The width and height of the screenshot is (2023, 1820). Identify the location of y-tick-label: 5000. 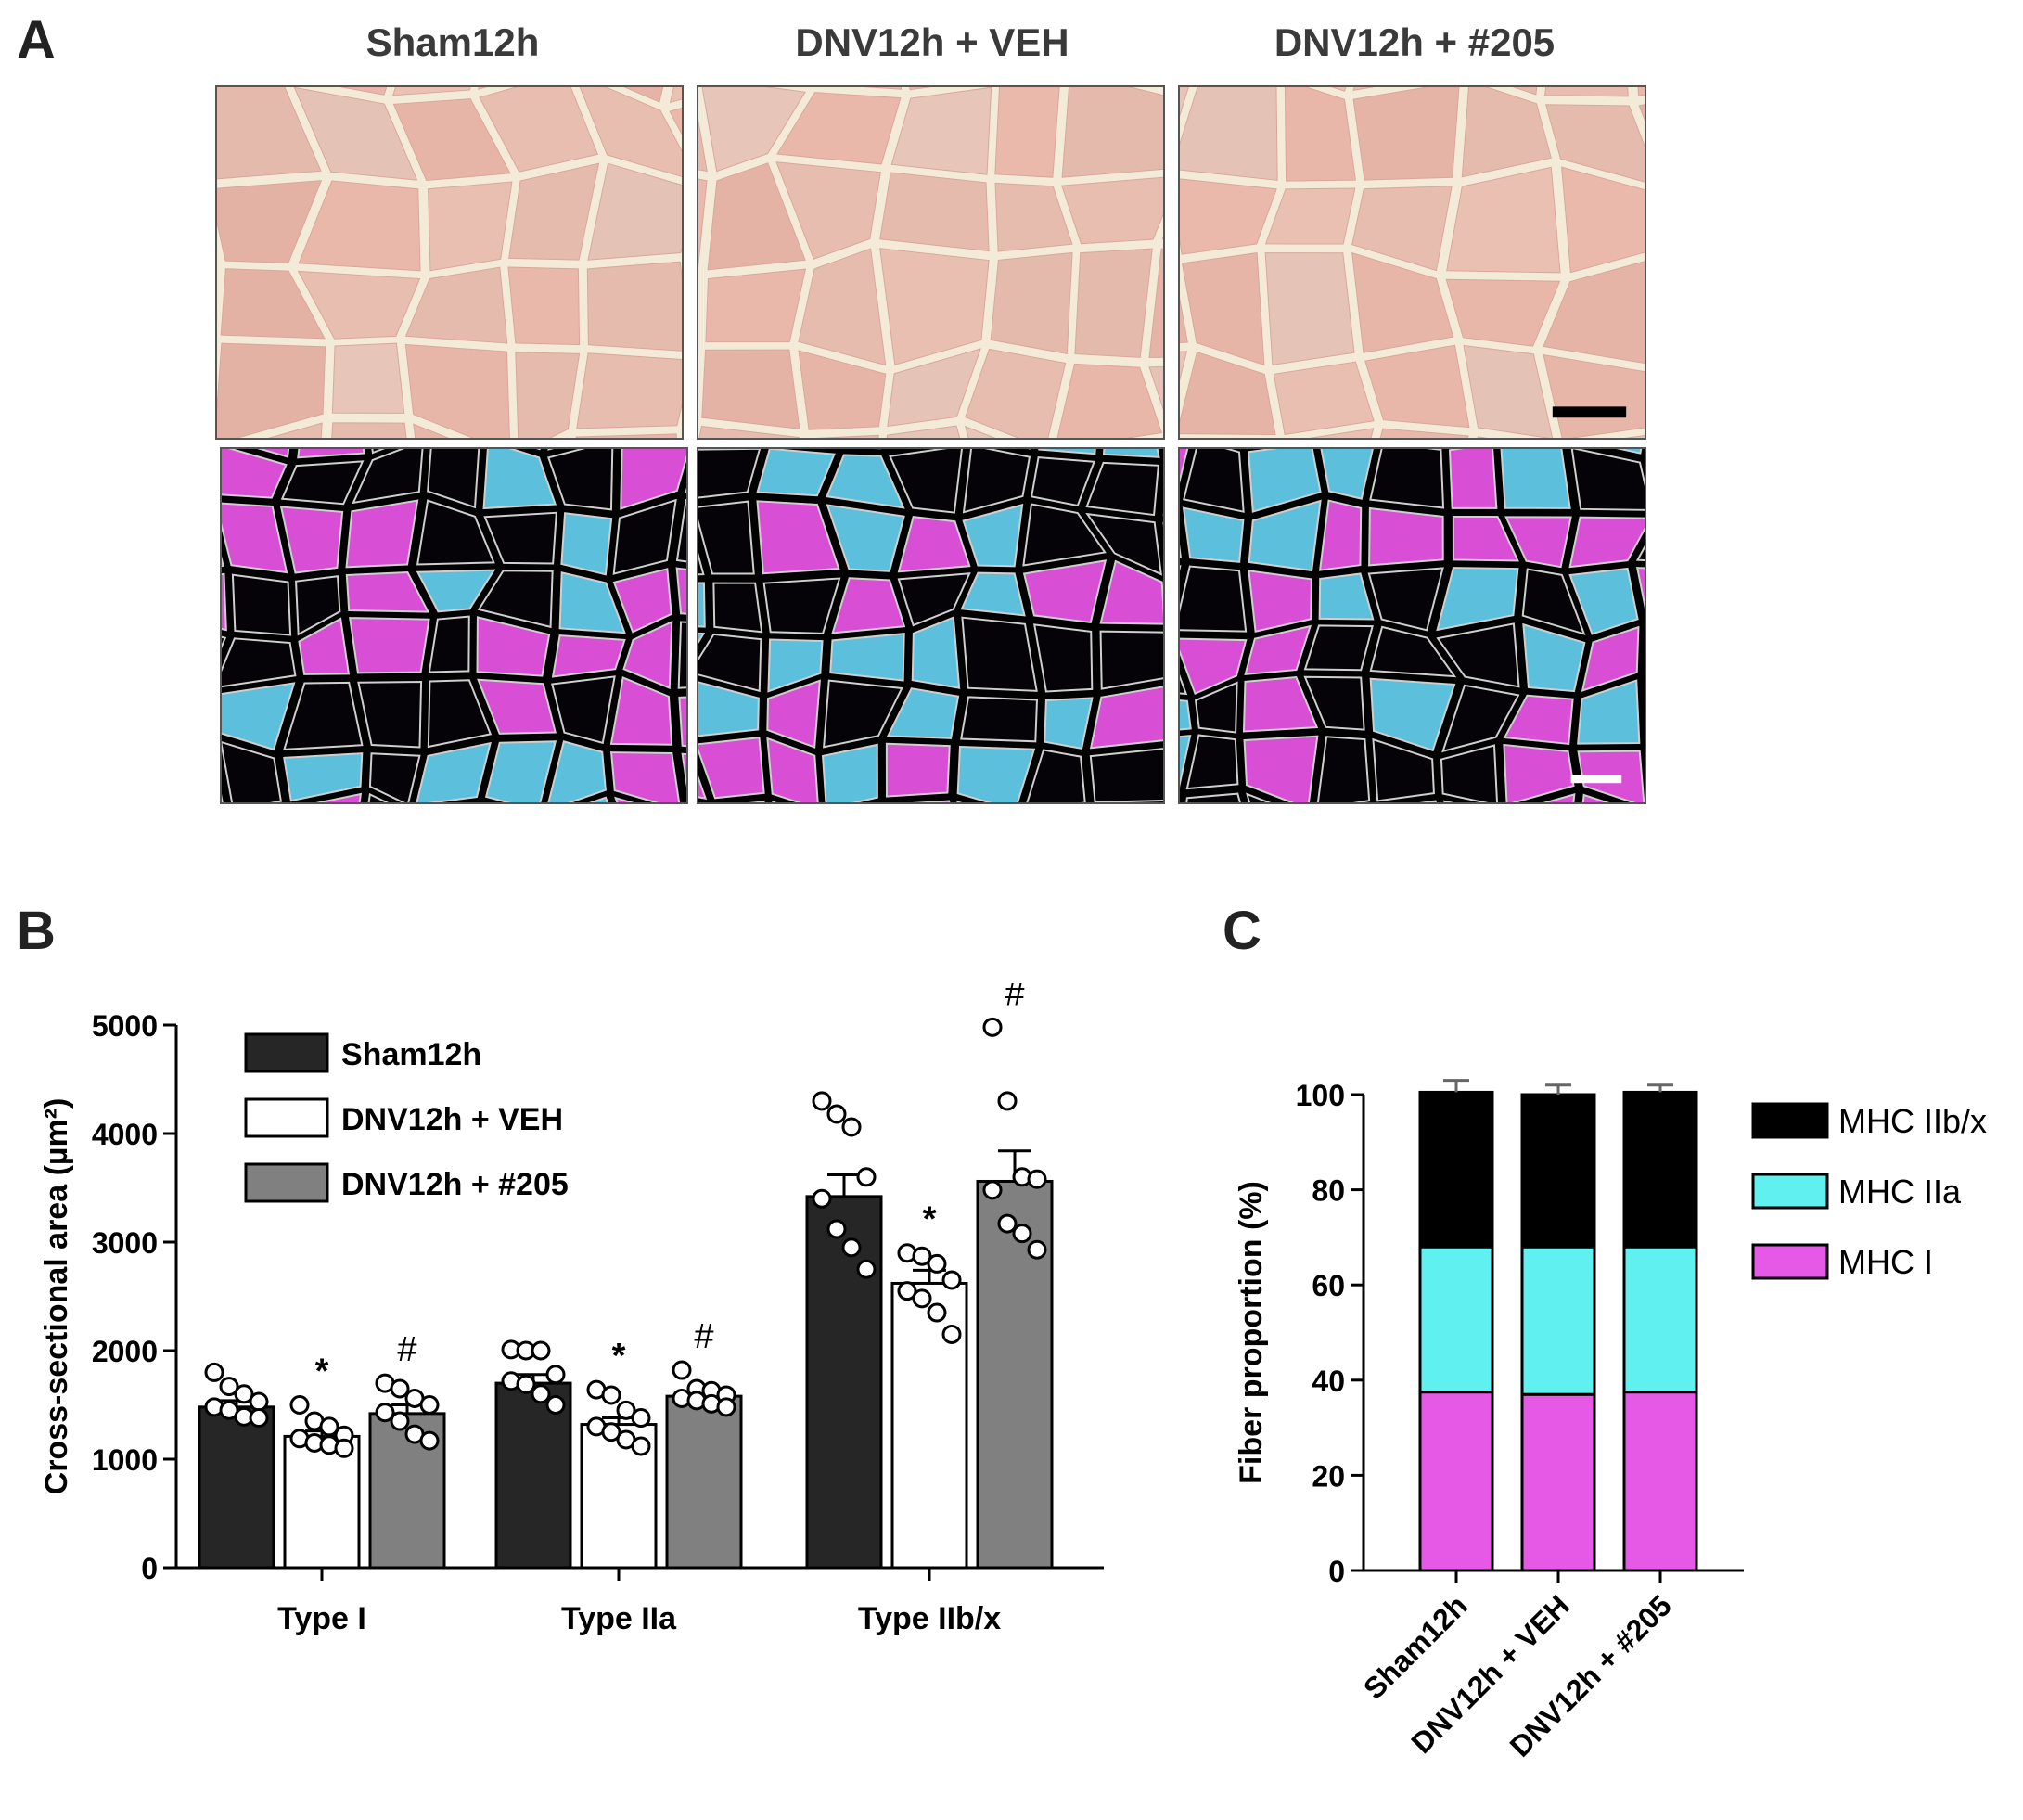
(125, 1026).